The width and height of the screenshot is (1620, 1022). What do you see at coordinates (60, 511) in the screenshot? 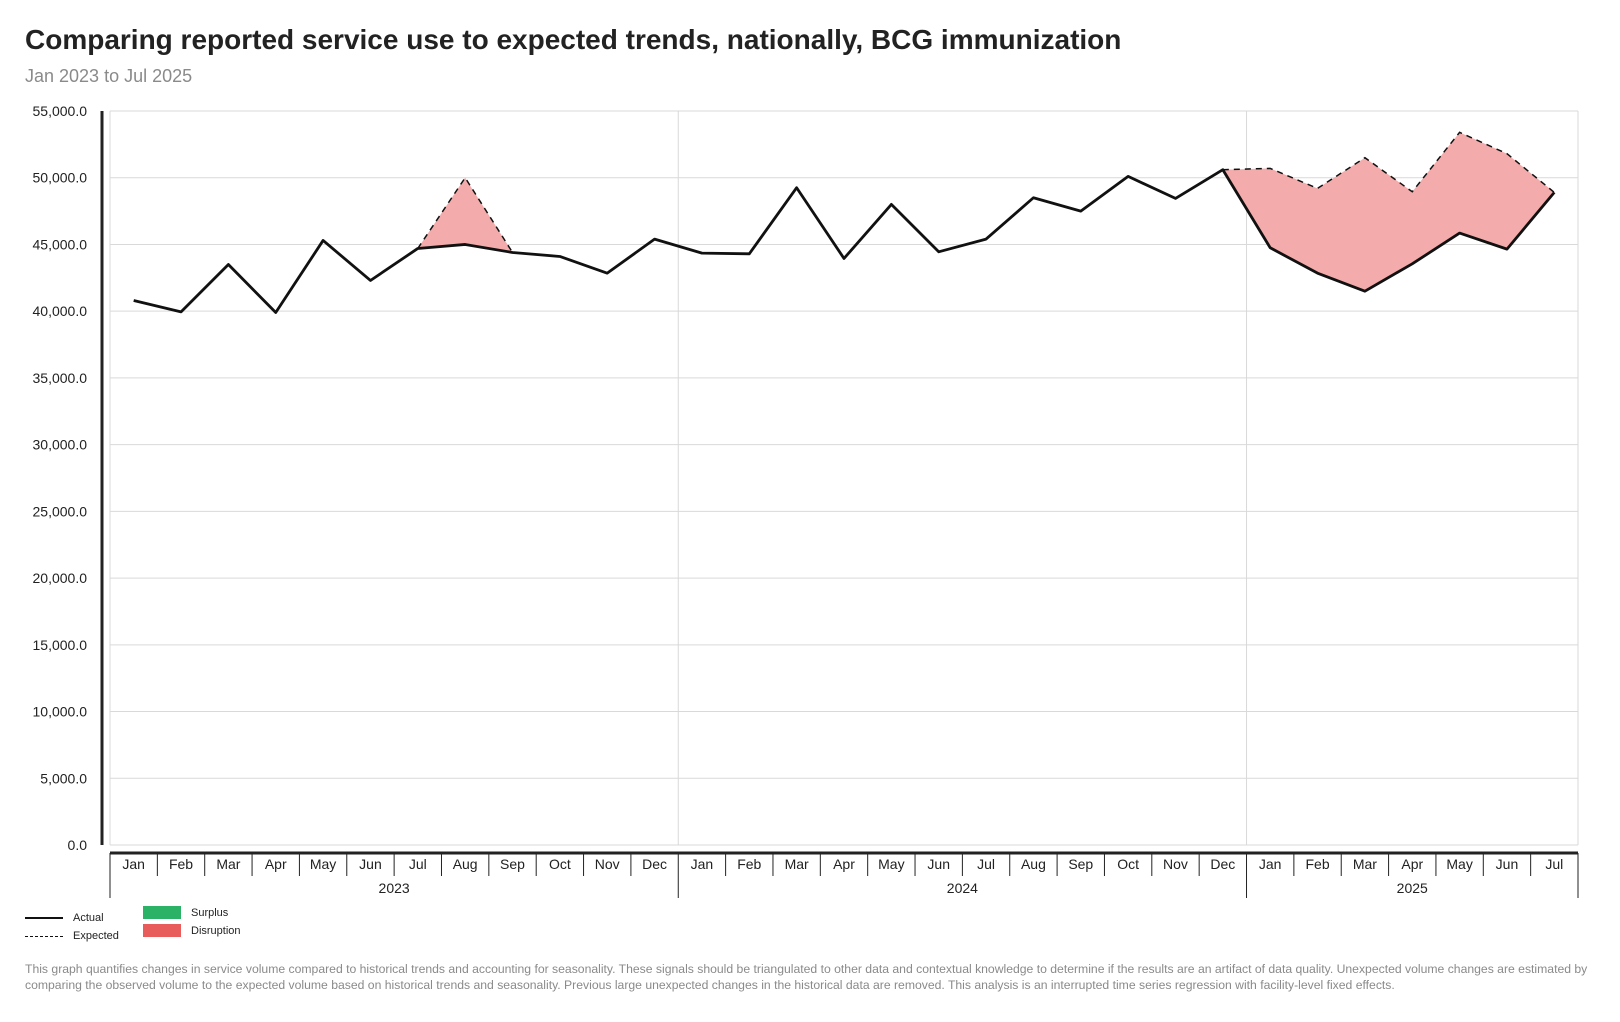
I see `y-tick-label: 25,000.0` at bounding box center [60, 511].